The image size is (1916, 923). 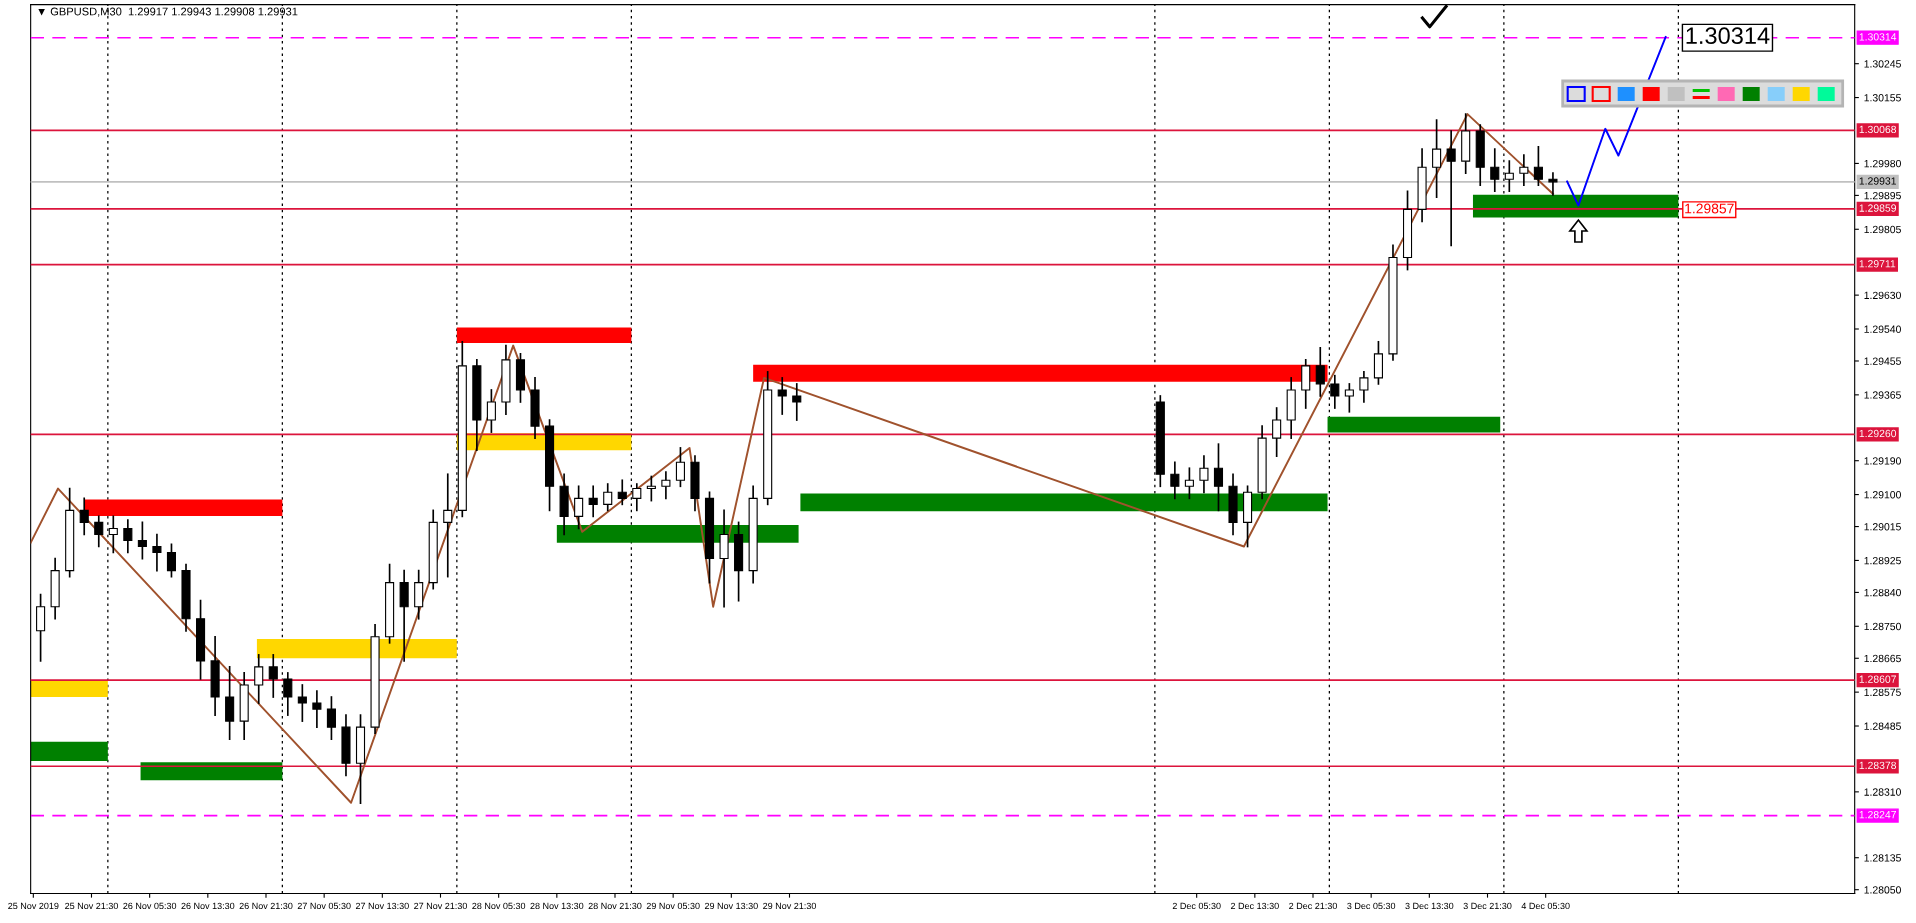 What do you see at coordinates (1877, 181) in the screenshot?
I see `ref-line-label: 1.29931` at bounding box center [1877, 181].